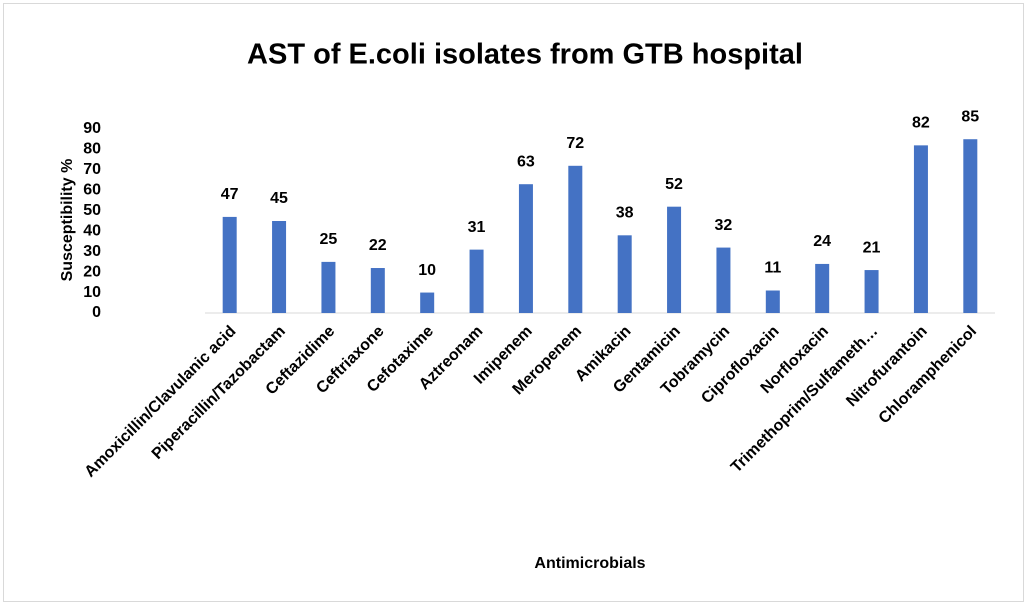 This screenshot has width=1028, height=606. What do you see at coordinates (872, 247) in the screenshot?
I see `data-label: 21` at bounding box center [872, 247].